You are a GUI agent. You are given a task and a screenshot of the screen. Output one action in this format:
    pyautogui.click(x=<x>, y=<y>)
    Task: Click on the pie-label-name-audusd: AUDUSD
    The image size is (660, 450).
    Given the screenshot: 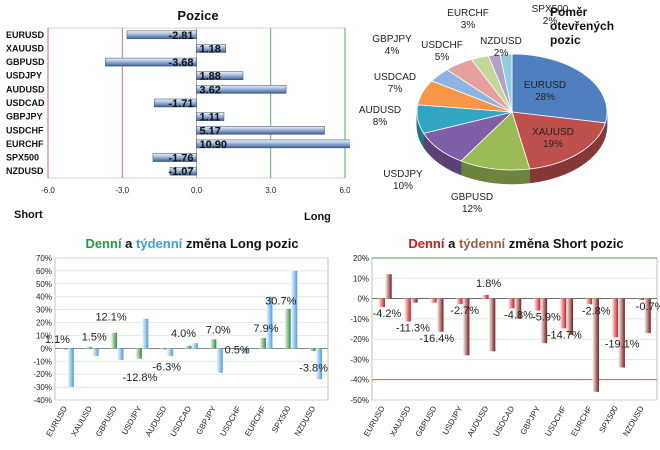 What is the action you would take?
    pyautogui.click(x=380, y=110)
    